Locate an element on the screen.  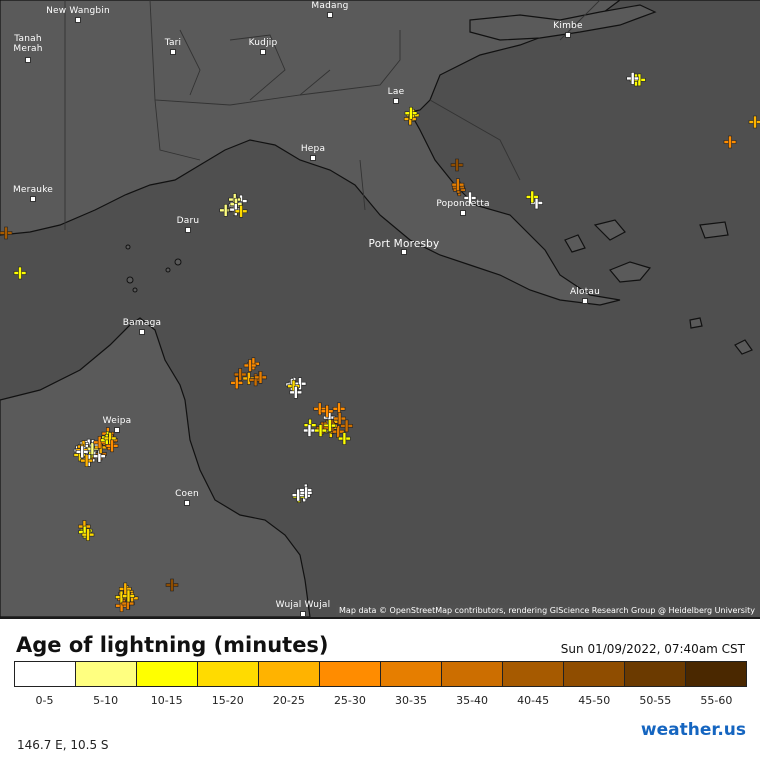
city-label: New Wangbin is located at coordinates (78, 11).